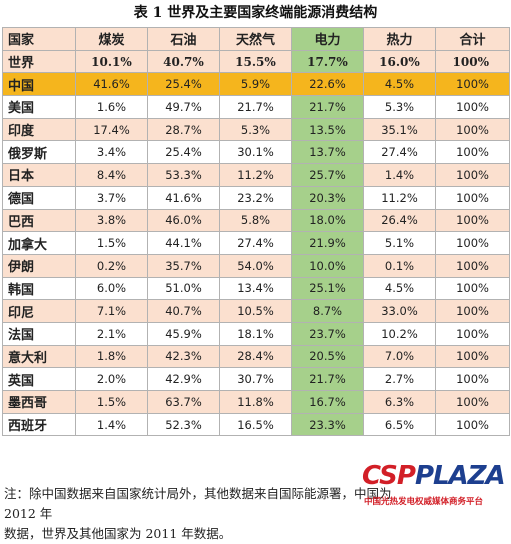  I want to click on header-total: 合计, so click(472, 39).